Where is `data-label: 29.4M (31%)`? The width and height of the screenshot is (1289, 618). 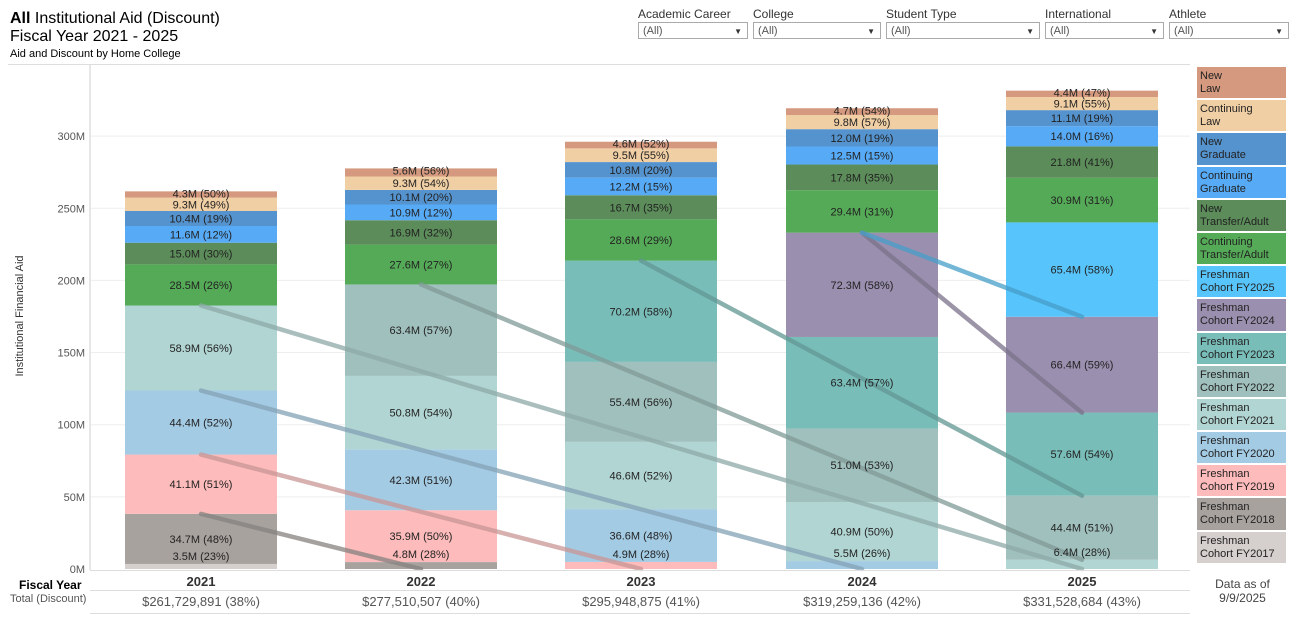
data-label: 29.4M (31%) is located at coordinates (862, 212).